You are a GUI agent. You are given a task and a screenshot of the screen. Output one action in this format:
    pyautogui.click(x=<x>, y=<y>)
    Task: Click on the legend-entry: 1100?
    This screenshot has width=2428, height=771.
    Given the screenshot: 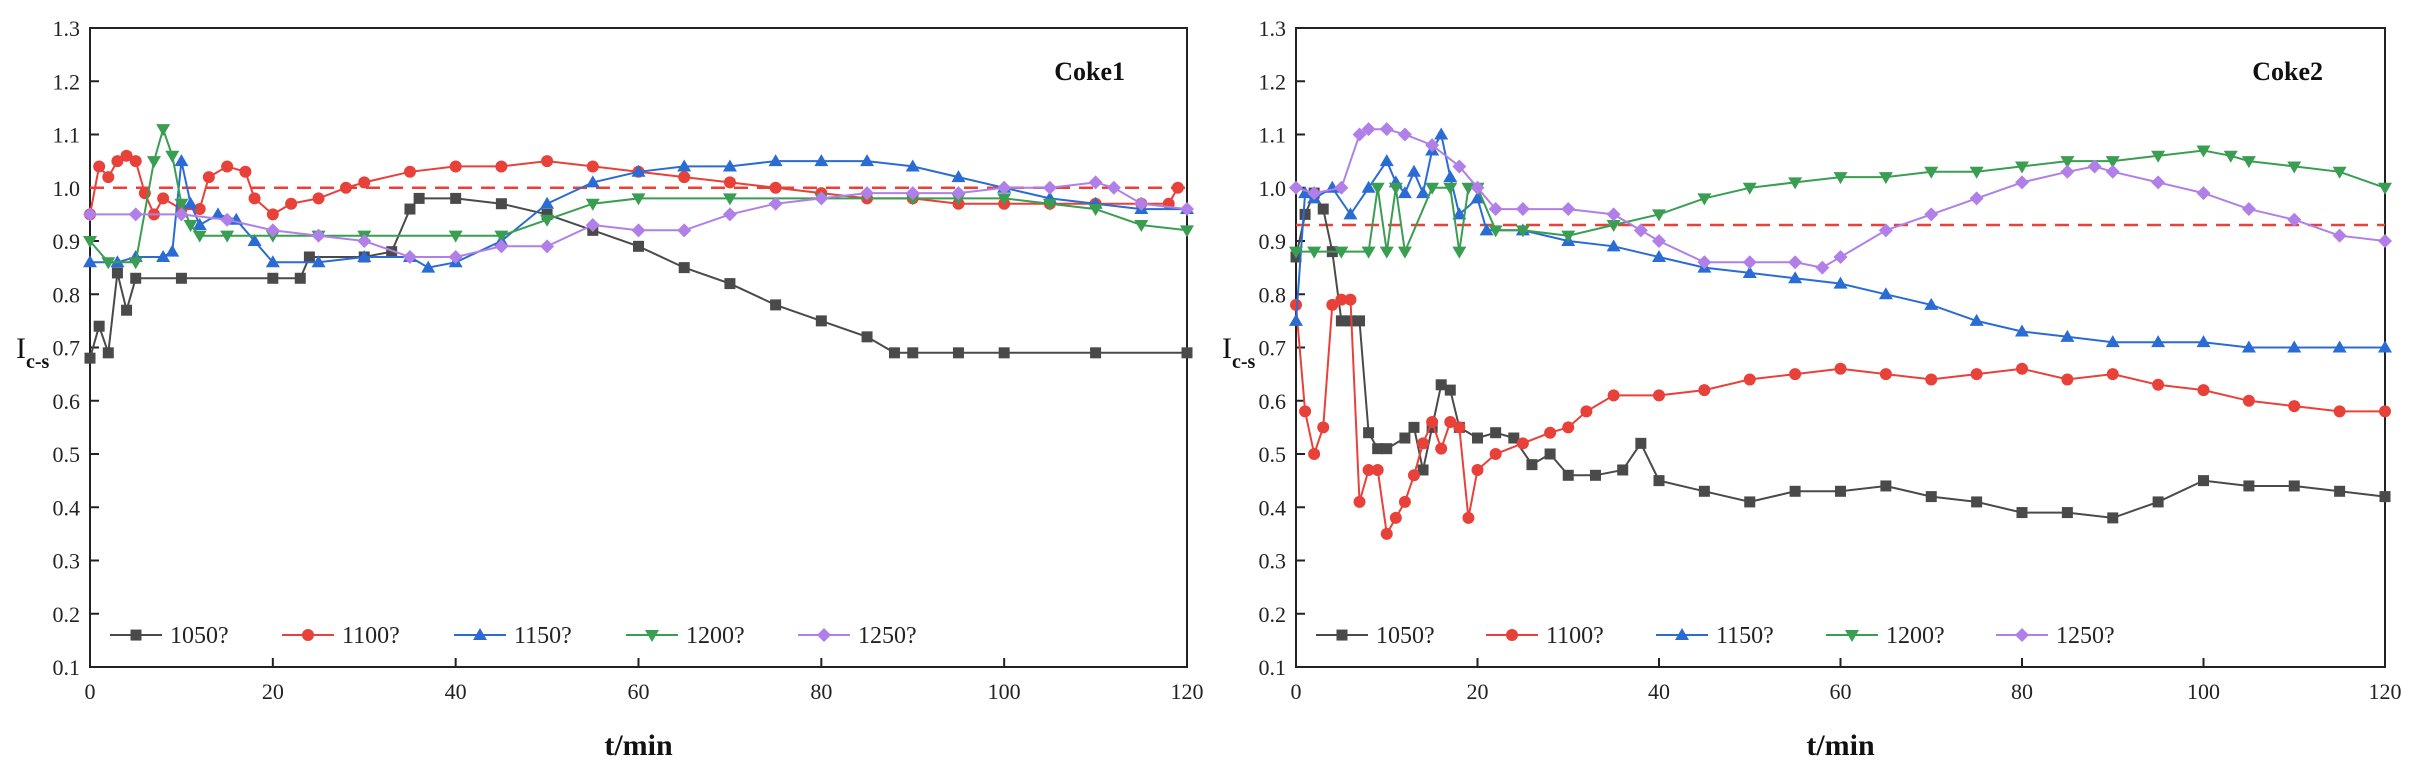 What is the action you would take?
    pyautogui.click(x=1575, y=636)
    